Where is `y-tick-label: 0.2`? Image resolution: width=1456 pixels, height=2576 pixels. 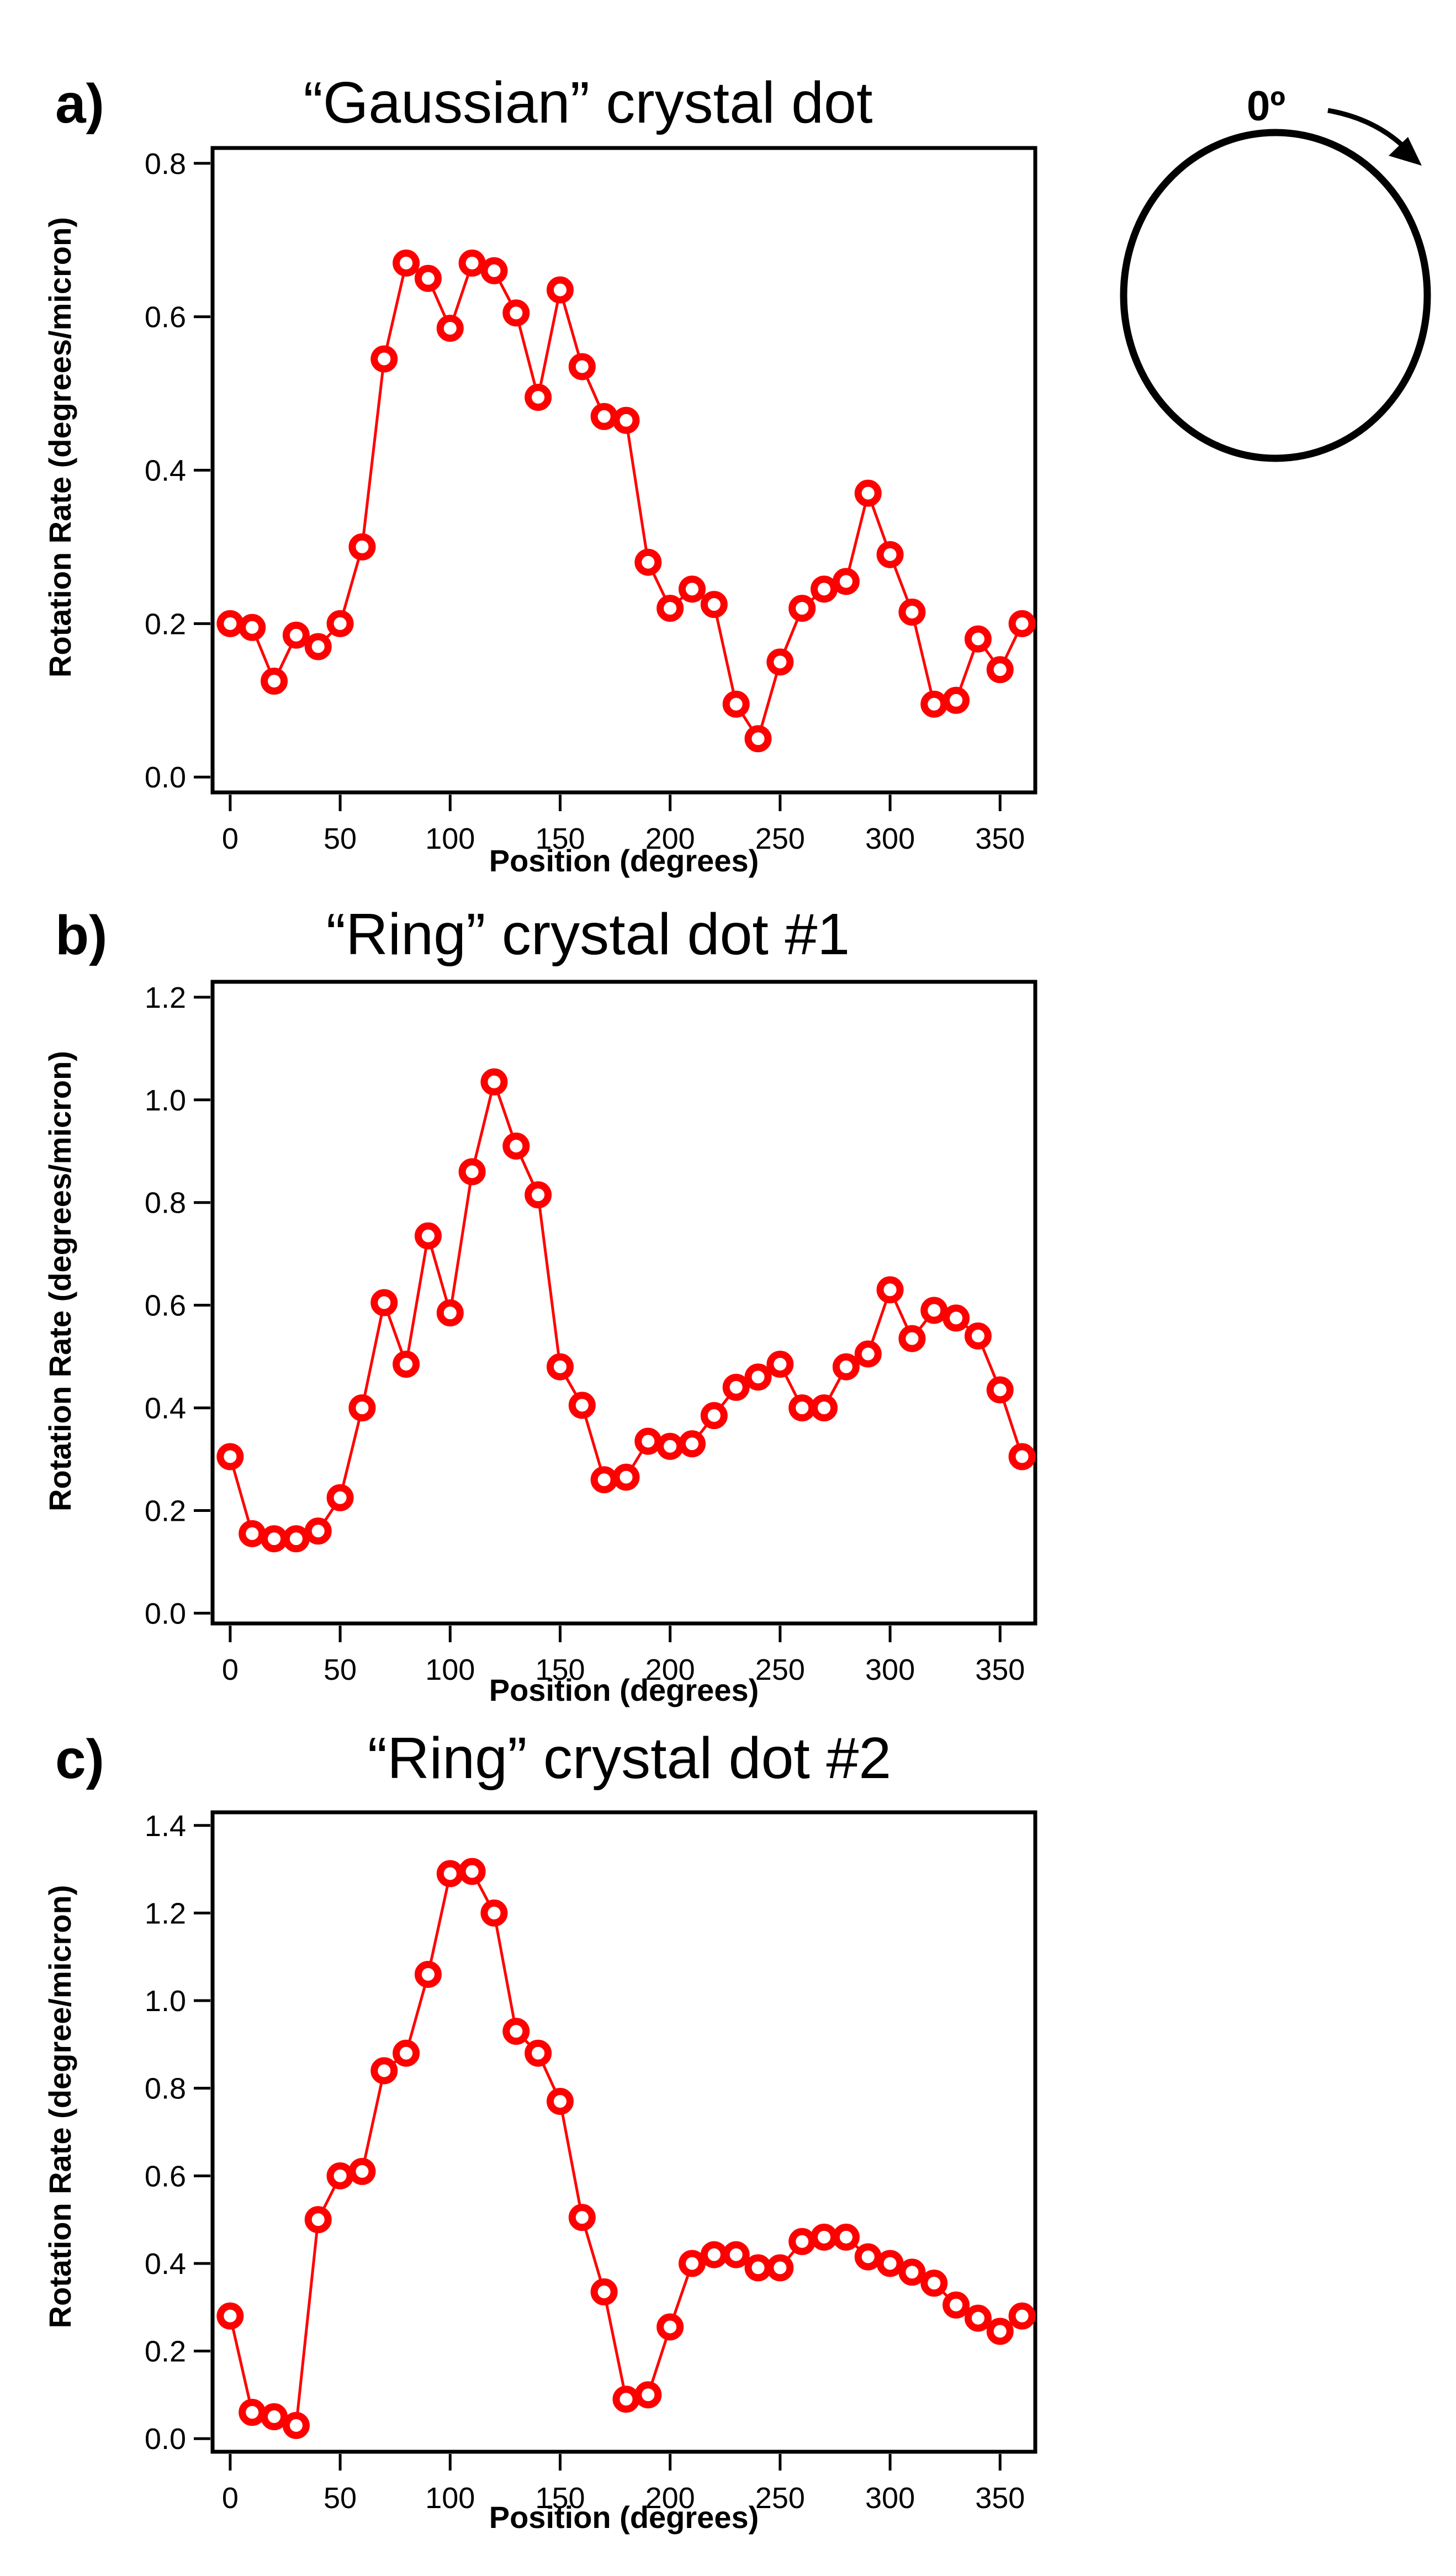 y-tick-label: 0.2 is located at coordinates (165, 624).